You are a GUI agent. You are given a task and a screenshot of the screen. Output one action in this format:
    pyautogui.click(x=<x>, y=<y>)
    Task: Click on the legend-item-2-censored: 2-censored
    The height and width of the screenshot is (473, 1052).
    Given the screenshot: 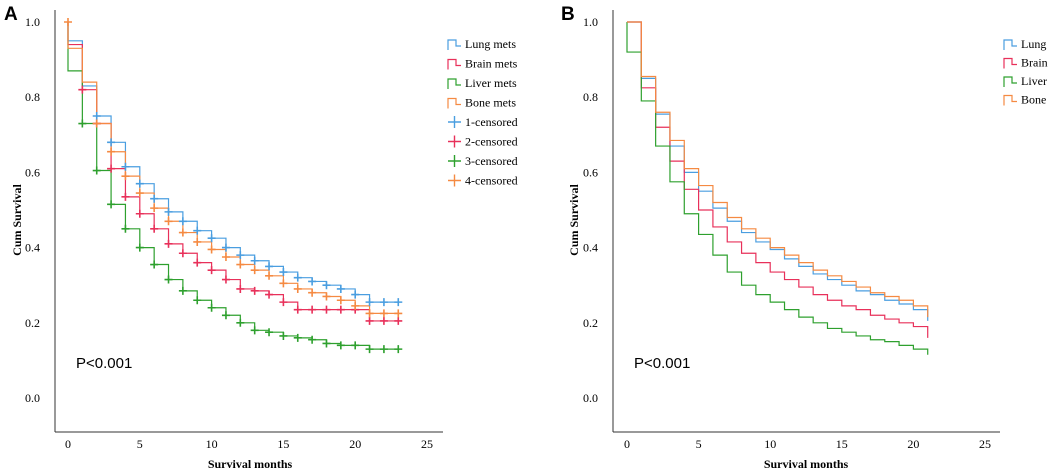 What is the action you would take?
    pyautogui.click(x=483, y=142)
    